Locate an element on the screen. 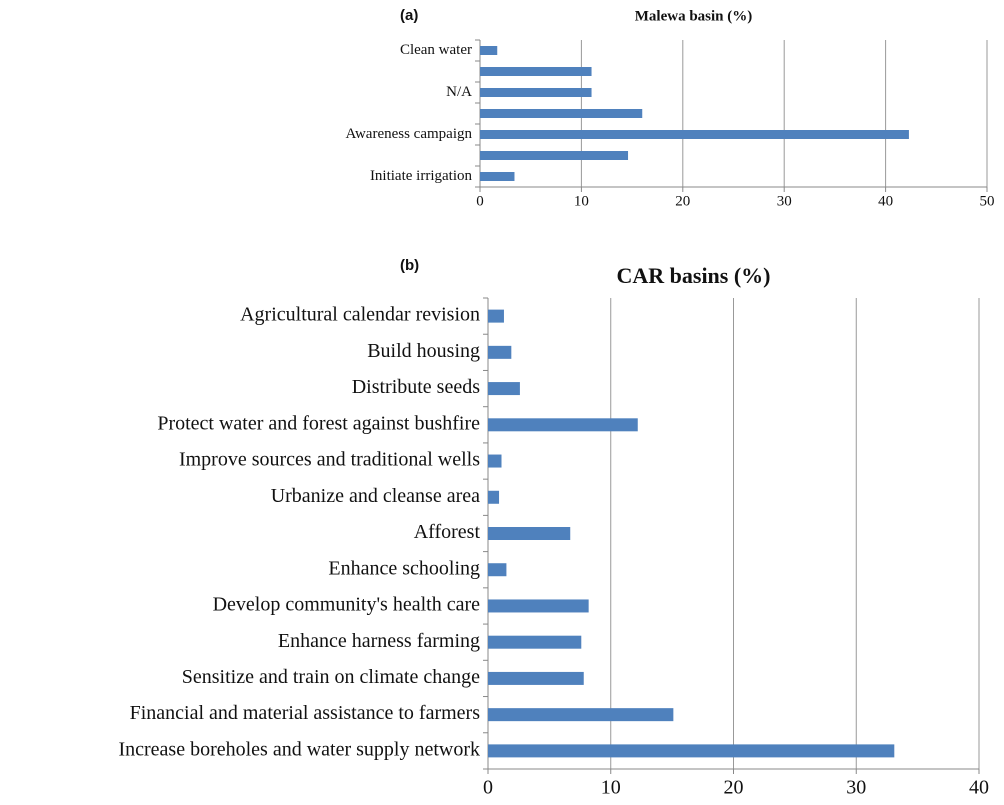  y-tick-label: Urbanize and cleanse area is located at coordinates (375, 496).